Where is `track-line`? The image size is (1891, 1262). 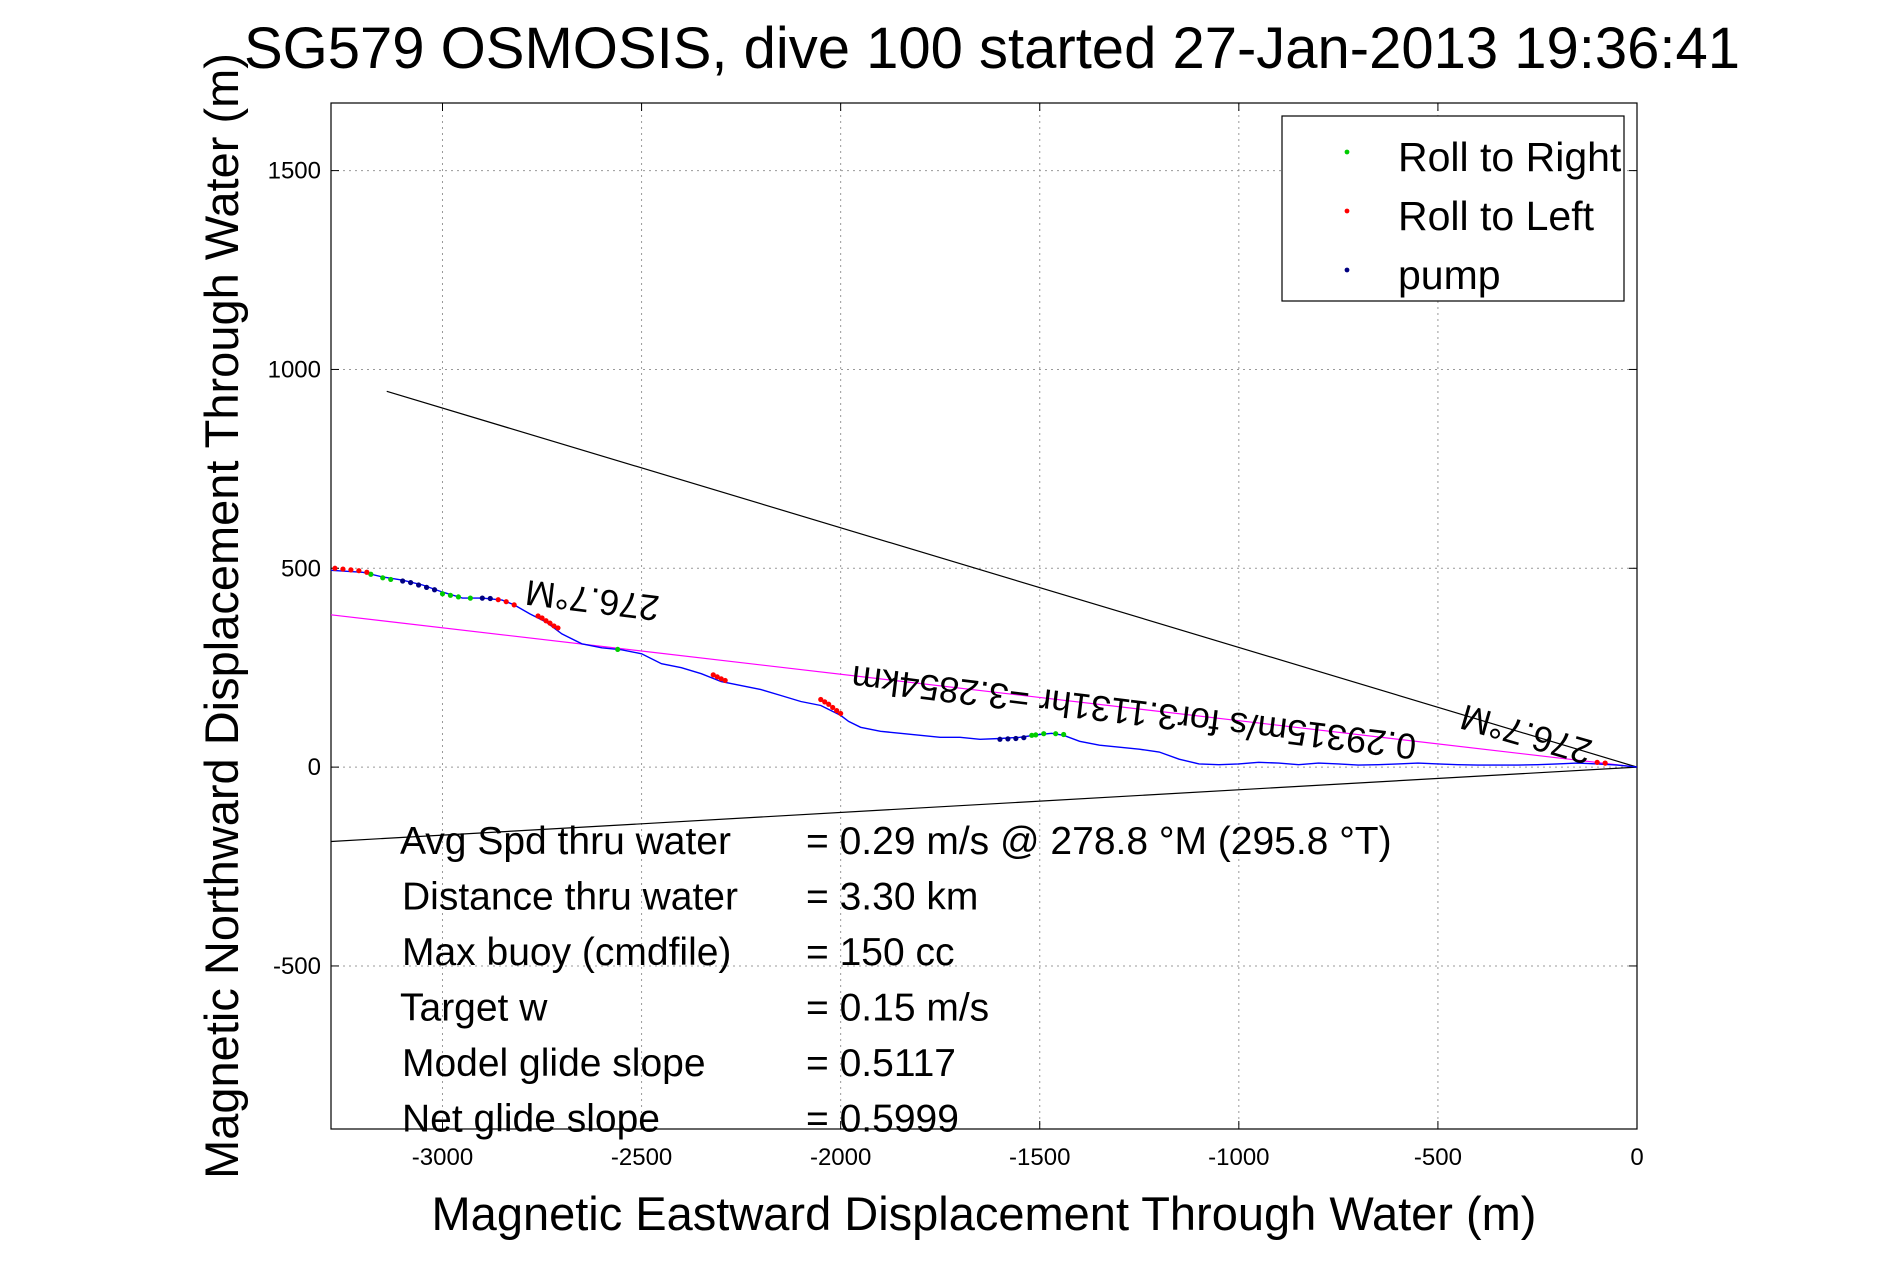
track-line is located at coordinates (984, 668).